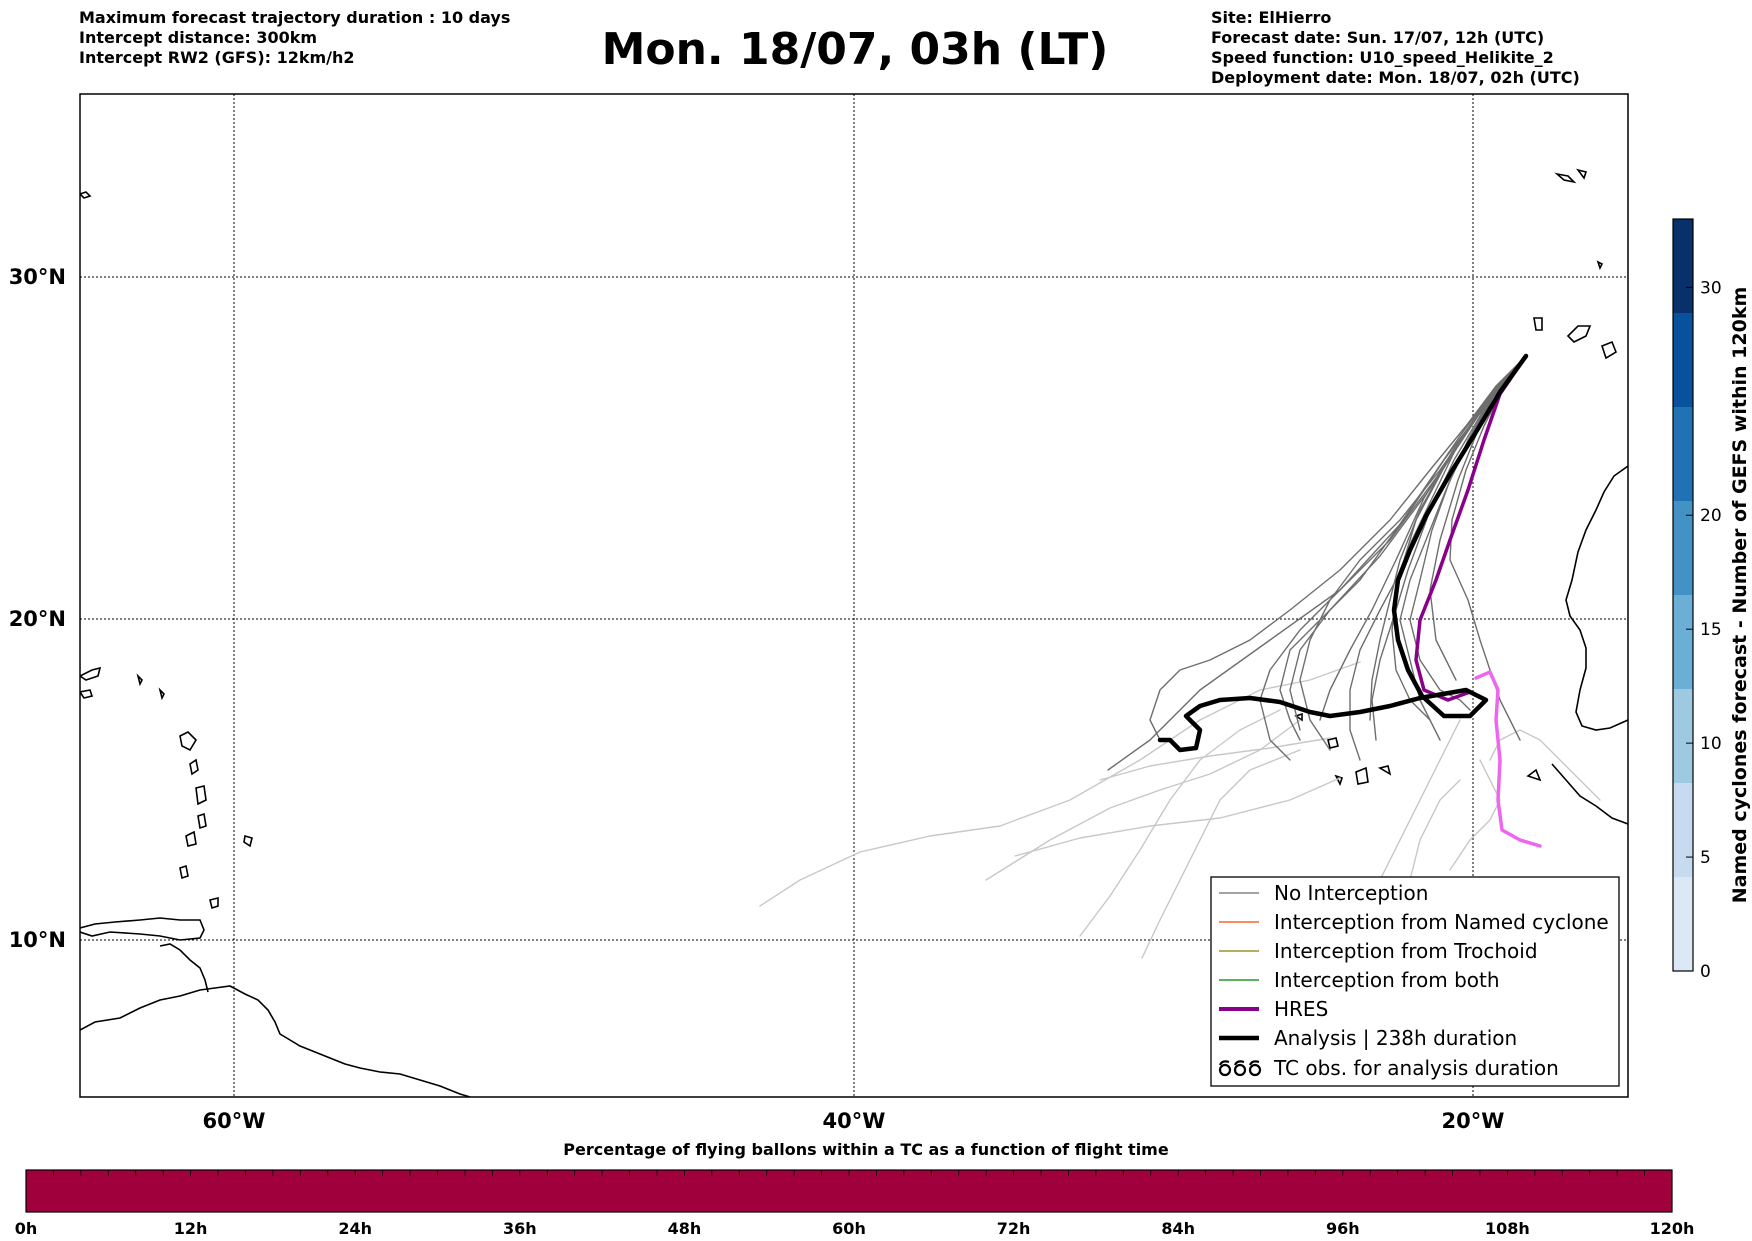 The width and height of the screenshot is (1752, 1241). What do you see at coordinates (37, 619) in the screenshot?
I see `lat-tick-label: 20°N` at bounding box center [37, 619].